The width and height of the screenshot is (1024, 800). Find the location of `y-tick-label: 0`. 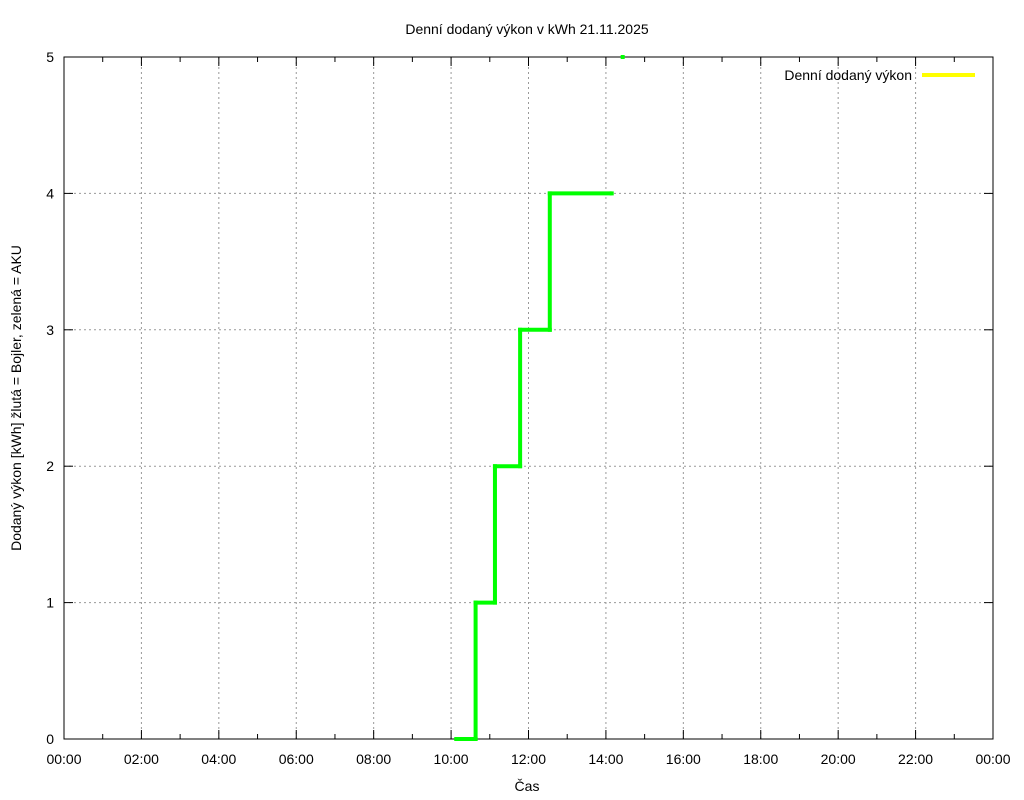

y-tick-label: 0 is located at coordinates (50, 739).